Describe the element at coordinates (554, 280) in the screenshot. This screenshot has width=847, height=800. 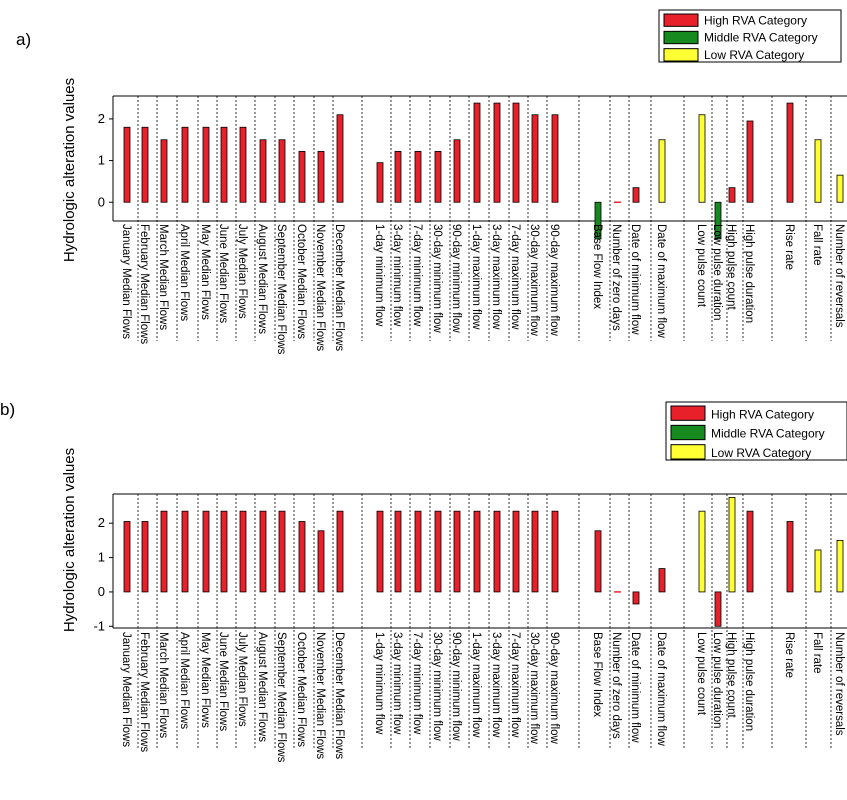
I see `x-tick-label: 90-day maximum flow` at that location.